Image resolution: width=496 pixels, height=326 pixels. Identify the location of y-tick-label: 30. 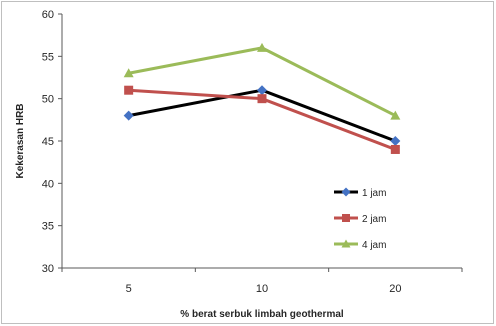
(48, 269).